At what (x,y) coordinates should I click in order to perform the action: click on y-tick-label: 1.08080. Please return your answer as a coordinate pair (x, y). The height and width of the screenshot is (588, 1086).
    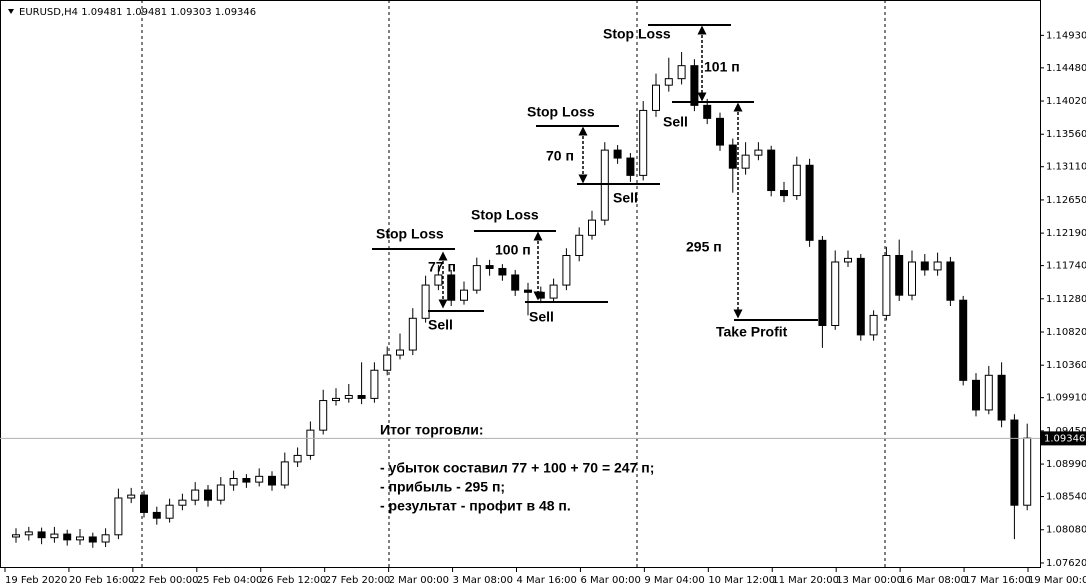
    Looking at the image, I should click on (1066, 530).